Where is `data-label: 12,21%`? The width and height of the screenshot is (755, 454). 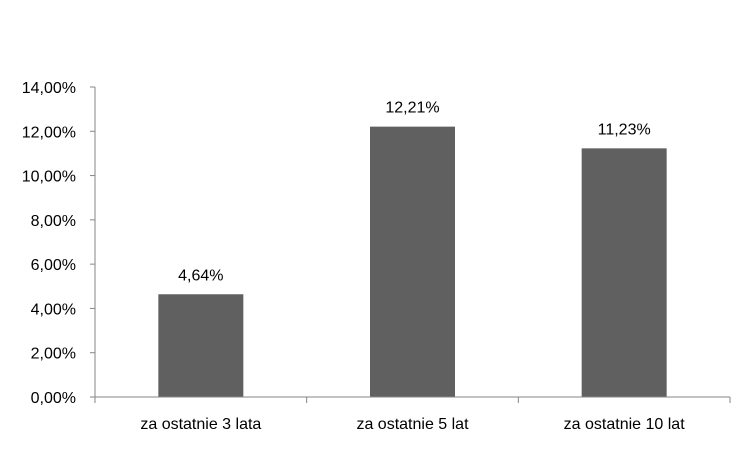 data-label: 12,21% is located at coordinates (412, 108).